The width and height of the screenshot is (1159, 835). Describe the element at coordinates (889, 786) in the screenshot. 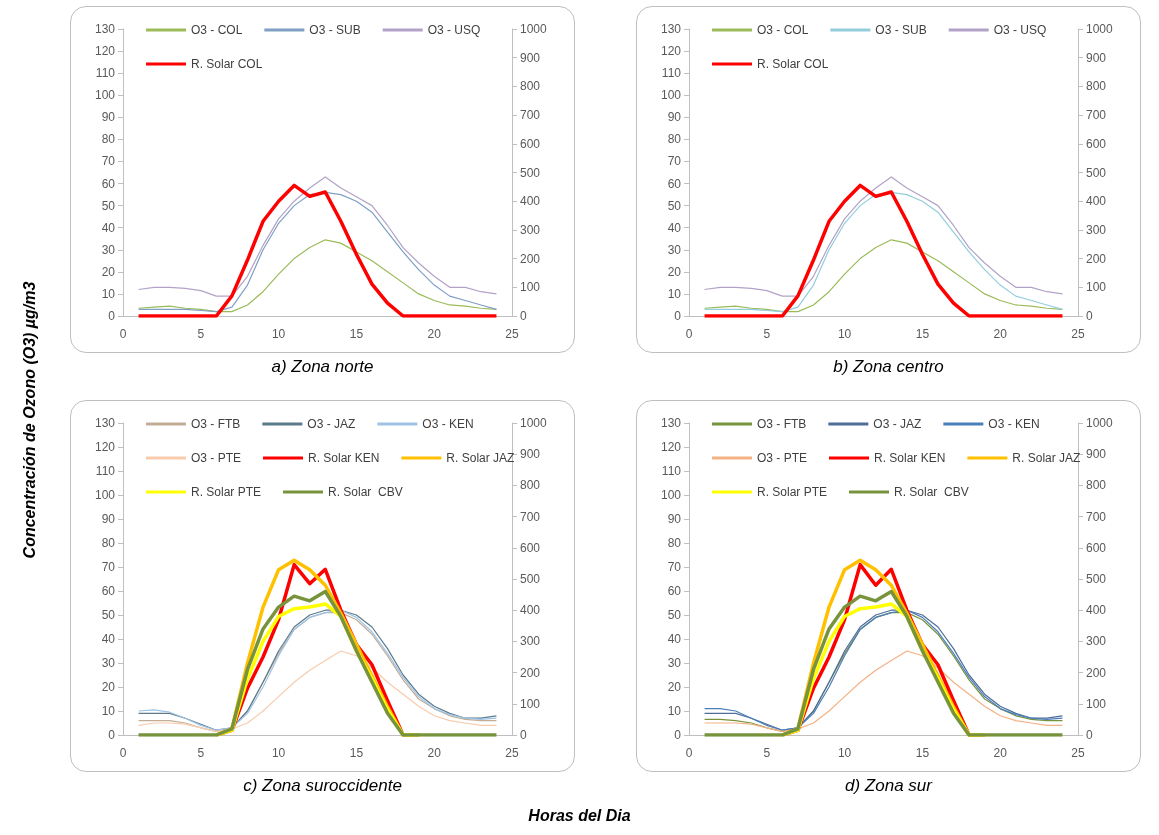

I see `text: d) Zona sur` at that location.